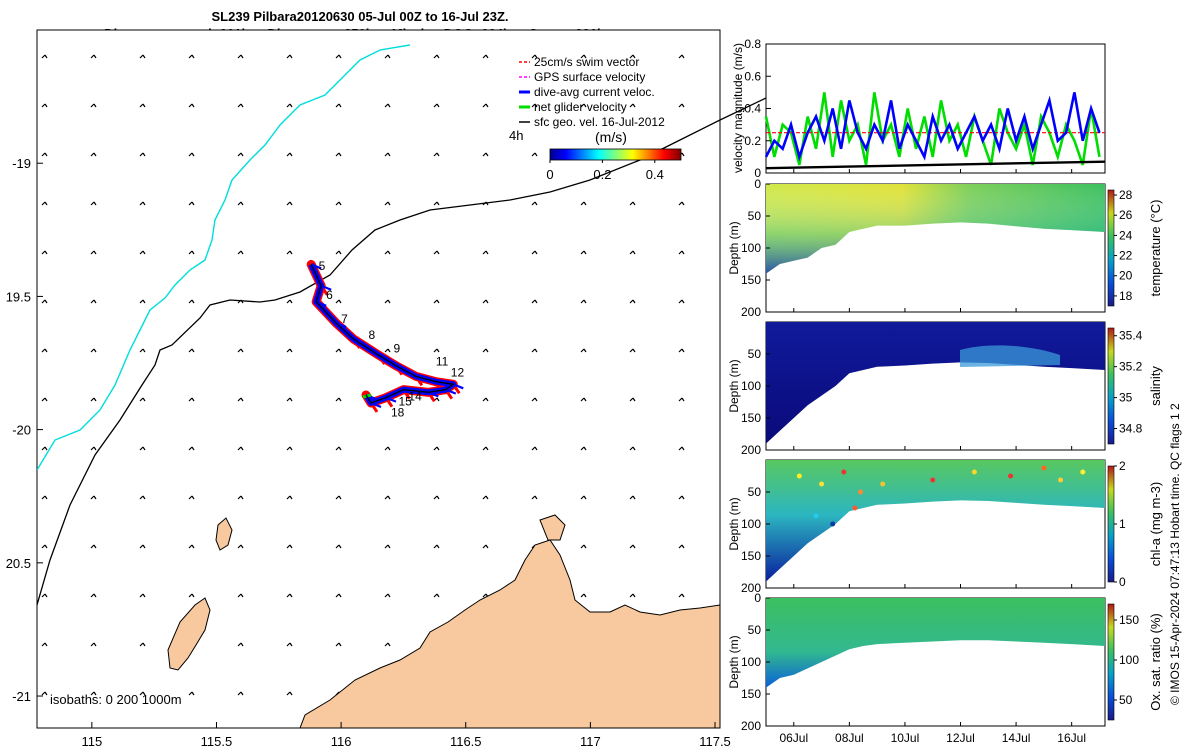 The image size is (1200, 750). Describe the element at coordinates (1131, 336) in the screenshot. I see `section-cbar-tick-label: 35.4` at that location.